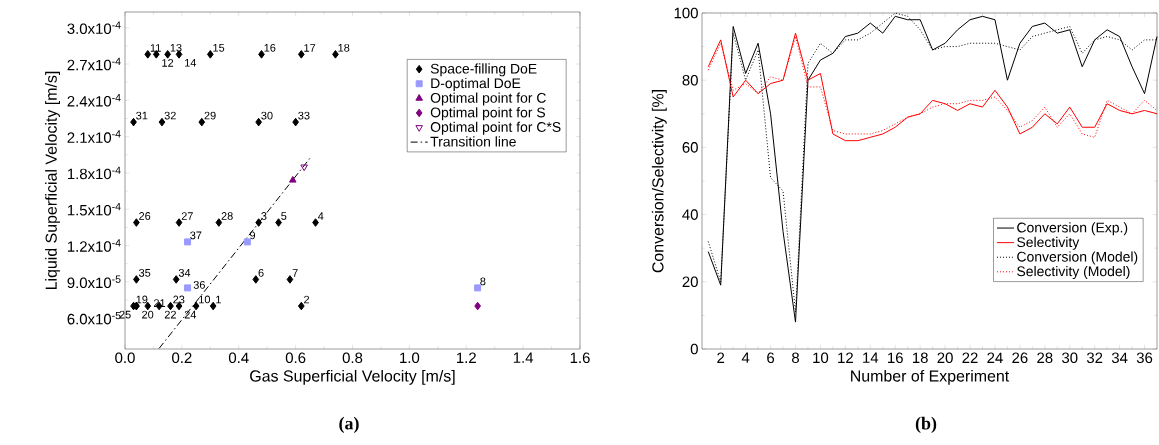  Describe the element at coordinates (94, 209) in the screenshot. I see `y-tick-label: 1.5x10$^{-4}$` at that location.